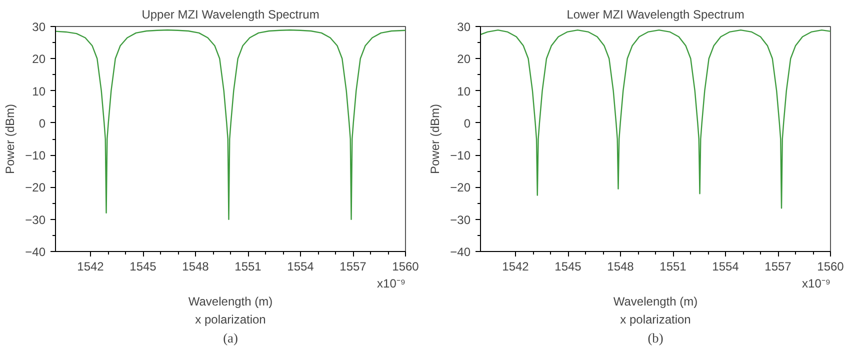 The width and height of the screenshot is (850, 346). What do you see at coordinates (230, 338) in the screenshot?
I see `text: (a)` at bounding box center [230, 338].